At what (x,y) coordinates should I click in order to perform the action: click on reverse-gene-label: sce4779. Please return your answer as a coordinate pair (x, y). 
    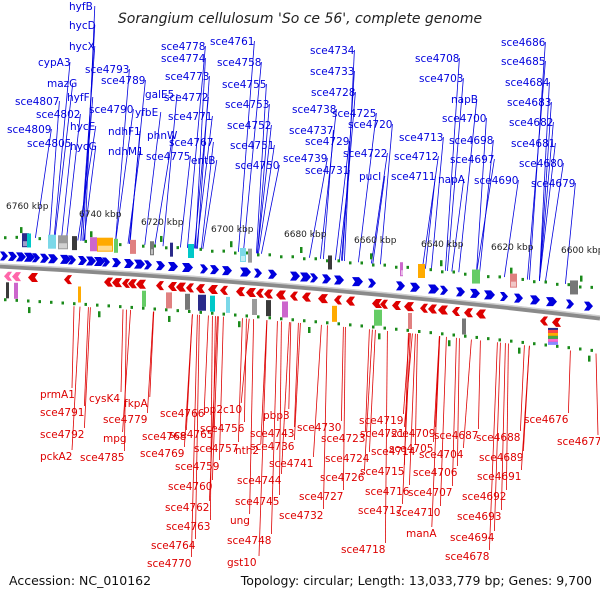
    Looking at the image, I should click on (125, 420).